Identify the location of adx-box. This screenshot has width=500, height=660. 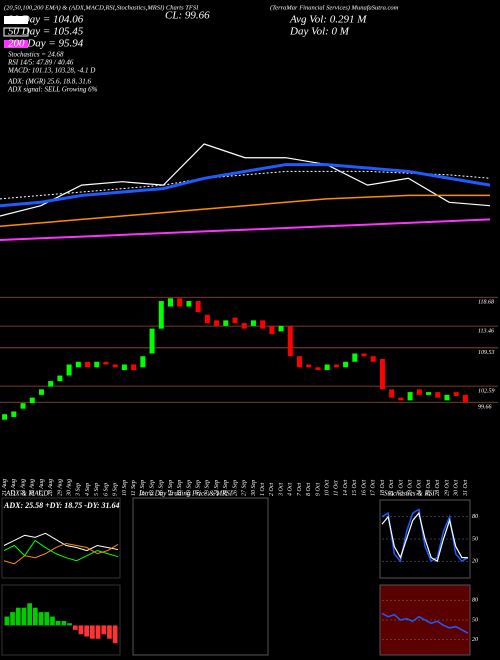
(61, 538).